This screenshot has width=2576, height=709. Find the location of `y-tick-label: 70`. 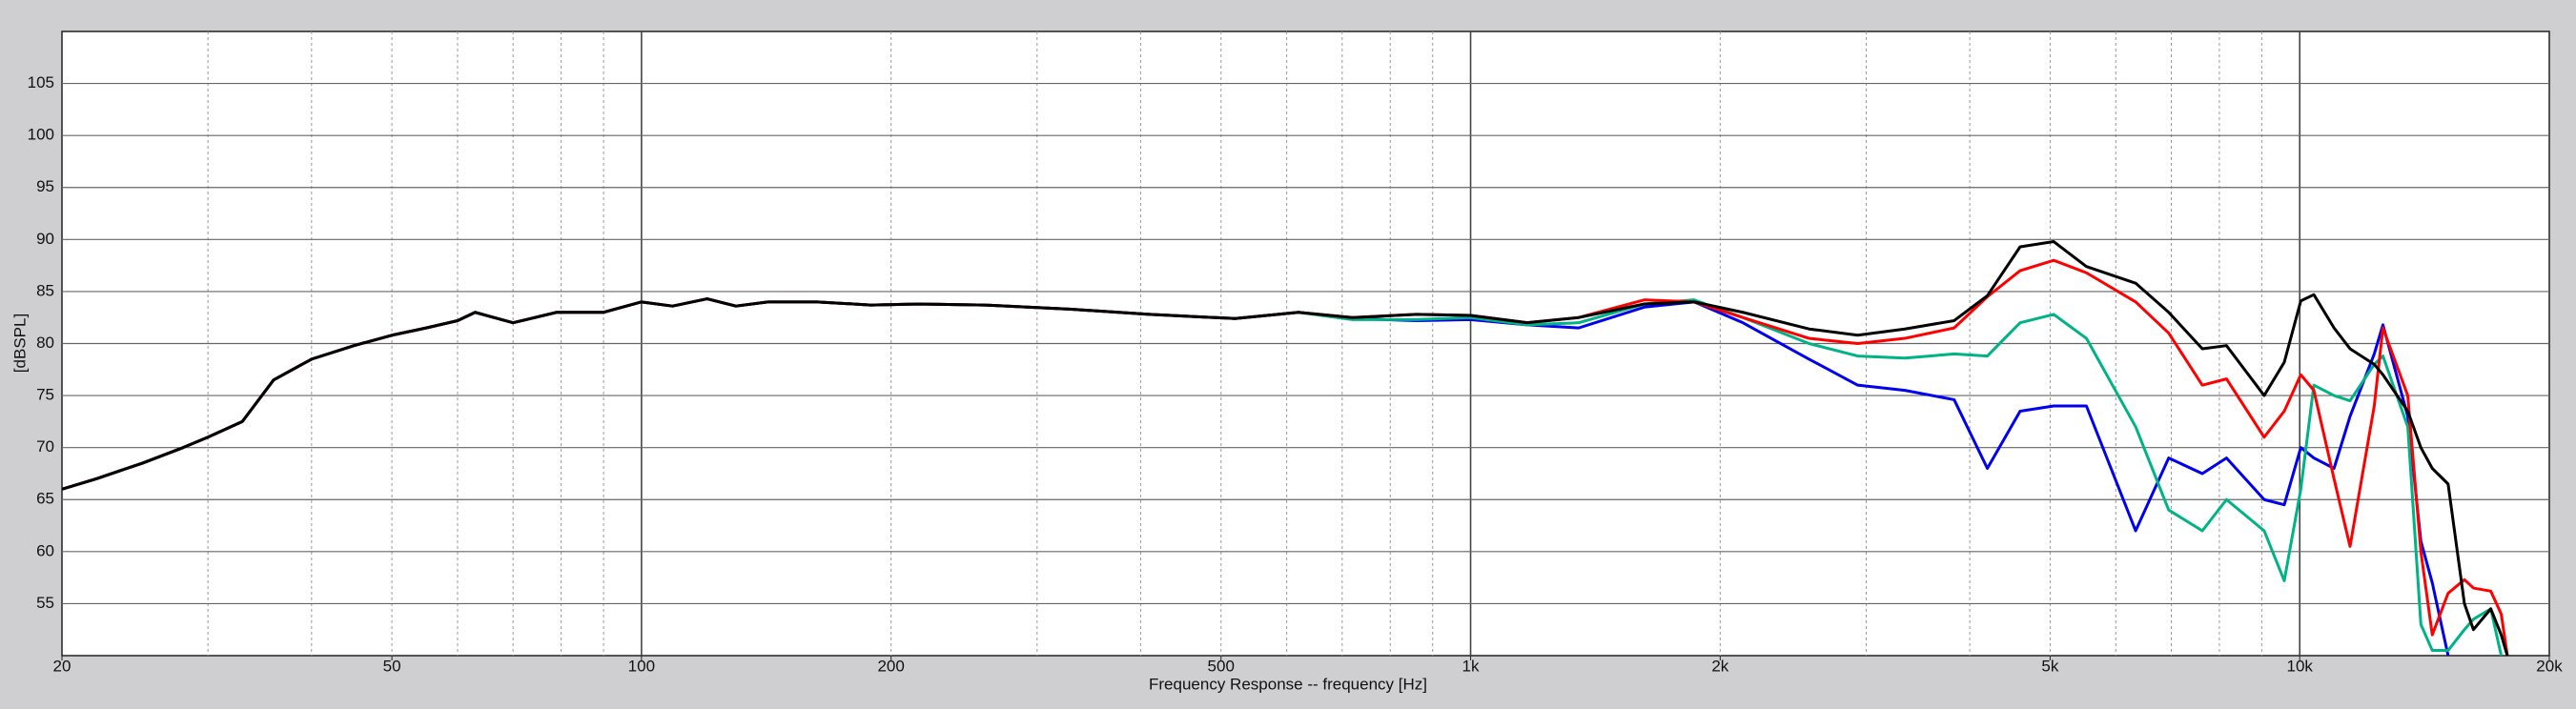

y-tick-label: 70 is located at coordinates (45, 446).